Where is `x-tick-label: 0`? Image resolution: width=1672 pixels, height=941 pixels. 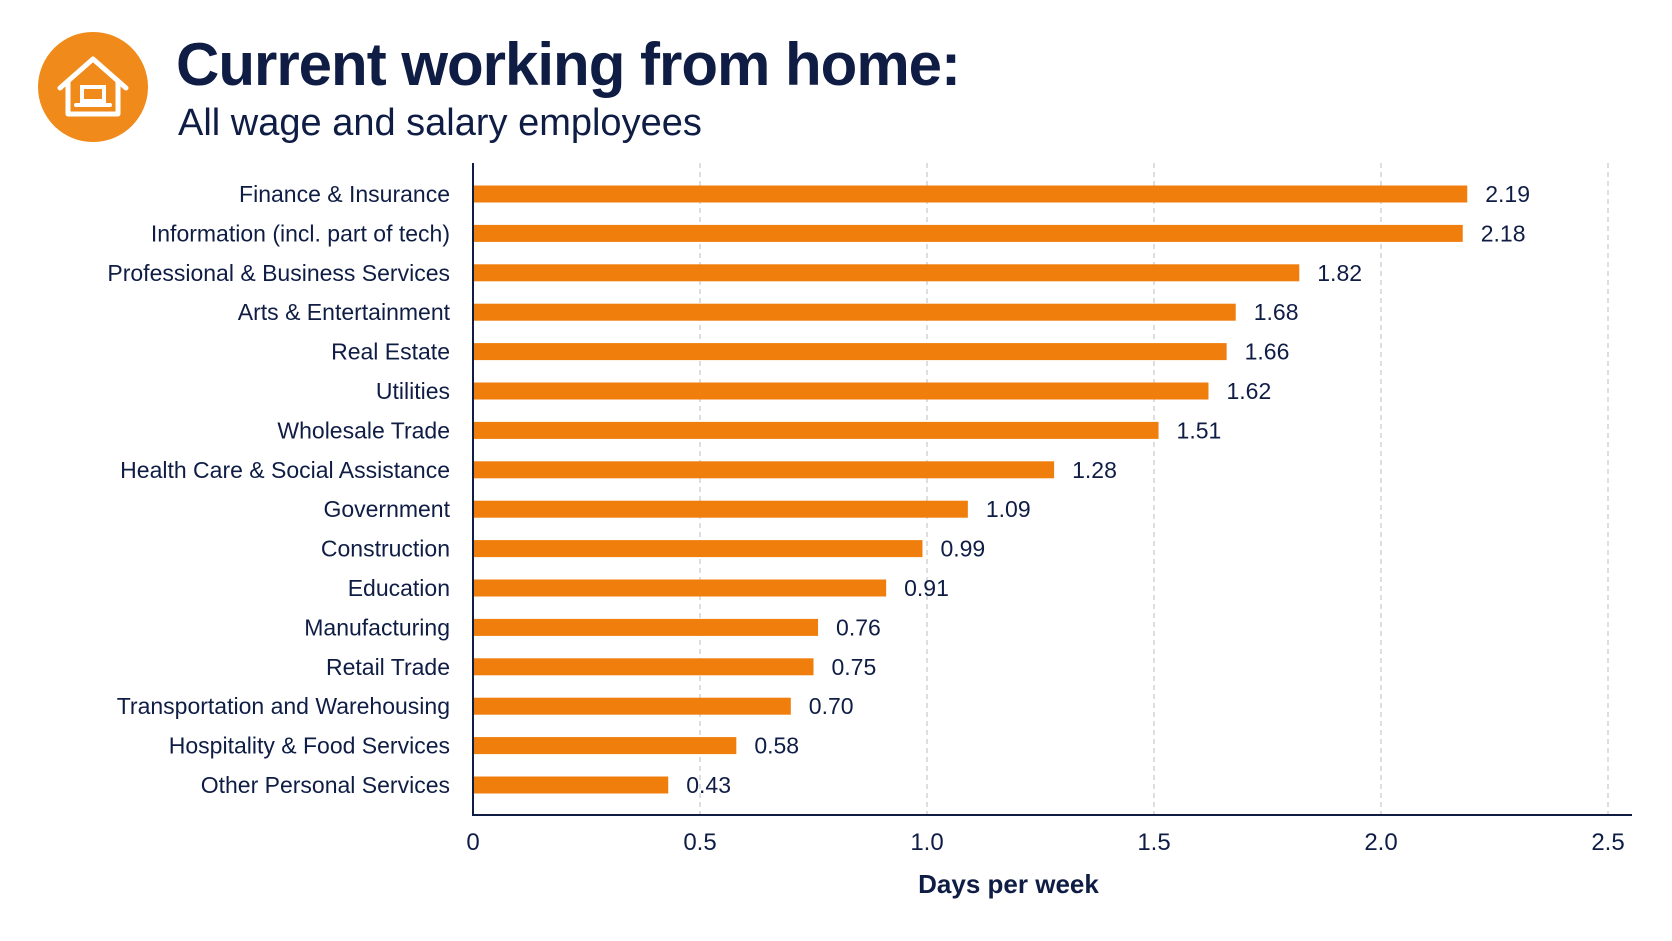 x-tick-label: 0 is located at coordinates (472, 842).